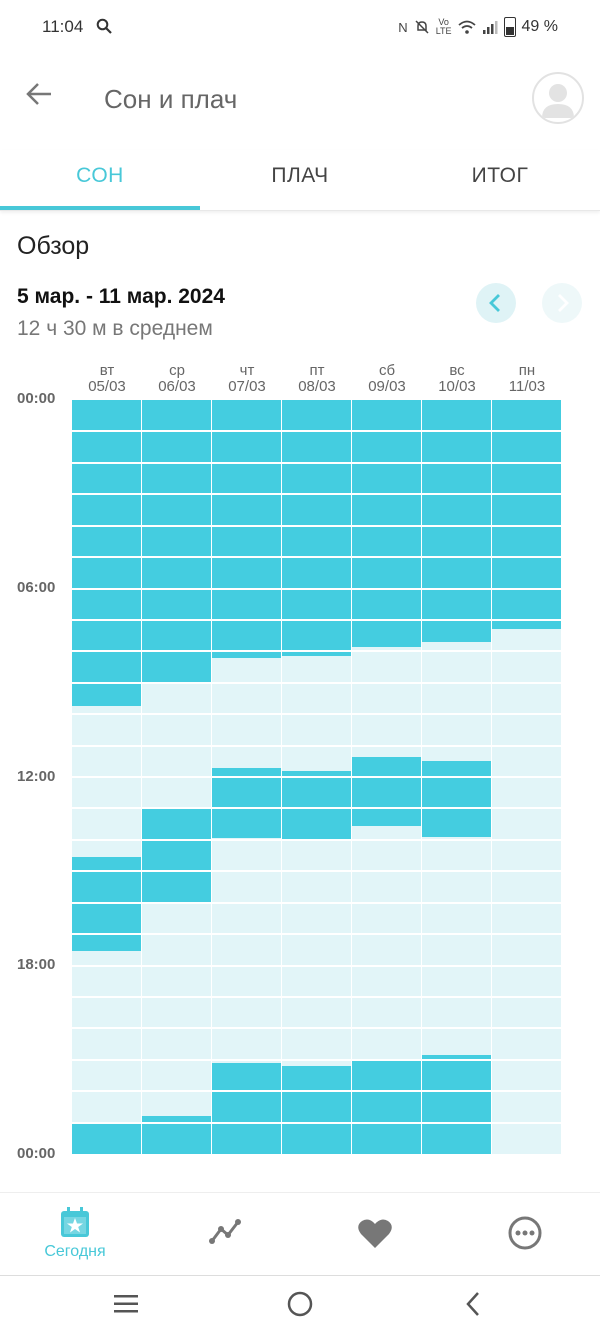  I want to click on day-weekday: чт, so click(247, 370).